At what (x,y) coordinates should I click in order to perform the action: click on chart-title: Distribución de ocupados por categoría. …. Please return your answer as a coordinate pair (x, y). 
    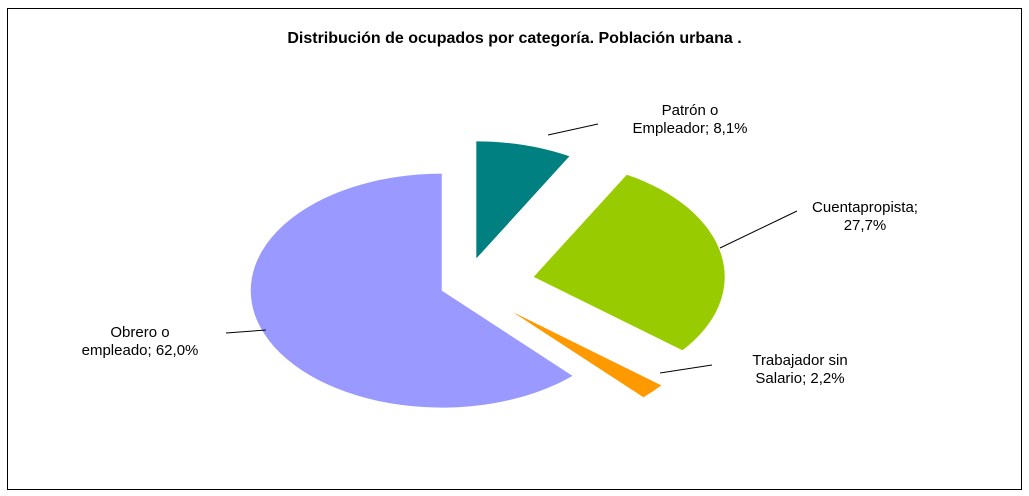
    Looking at the image, I should click on (514, 38).